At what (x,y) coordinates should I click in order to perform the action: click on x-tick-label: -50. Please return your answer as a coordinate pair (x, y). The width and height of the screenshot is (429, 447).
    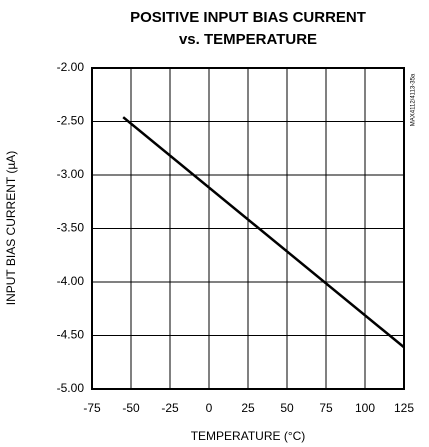
    Looking at the image, I should click on (131, 408).